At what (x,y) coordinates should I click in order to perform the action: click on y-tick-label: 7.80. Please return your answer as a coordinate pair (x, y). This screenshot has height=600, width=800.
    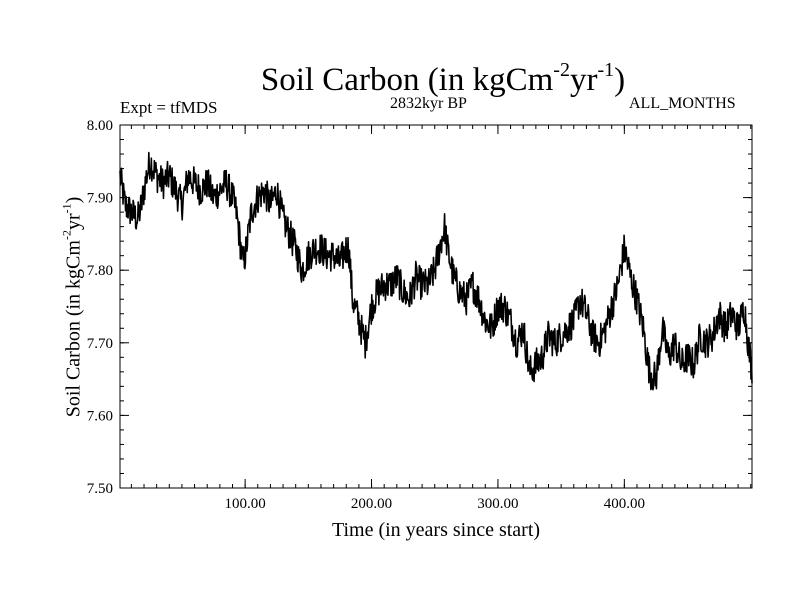
    Looking at the image, I should click on (100, 271).